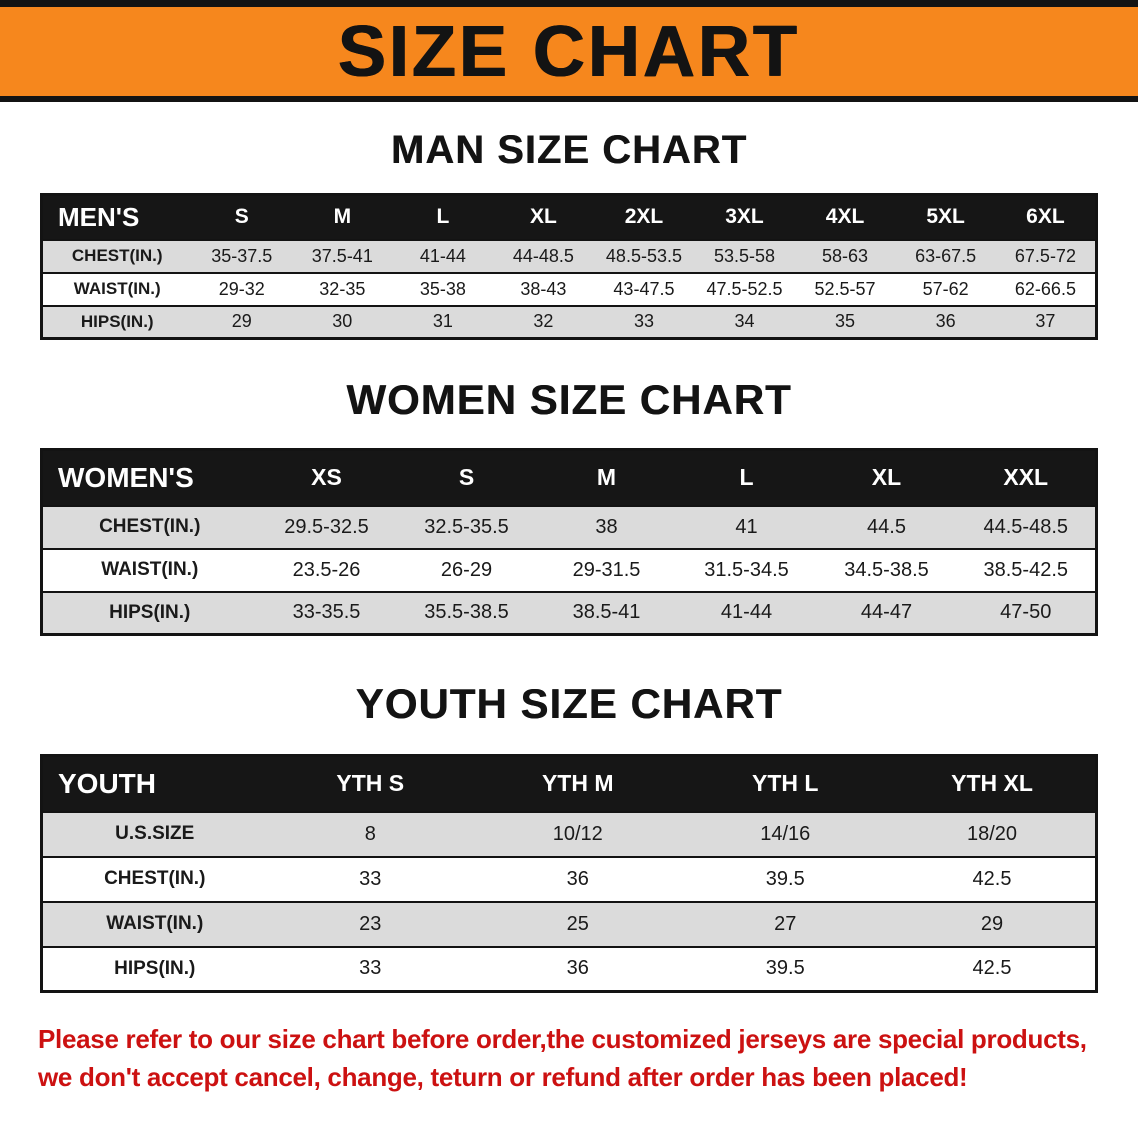  I want to click on size-value: 38, so click(606, 526).